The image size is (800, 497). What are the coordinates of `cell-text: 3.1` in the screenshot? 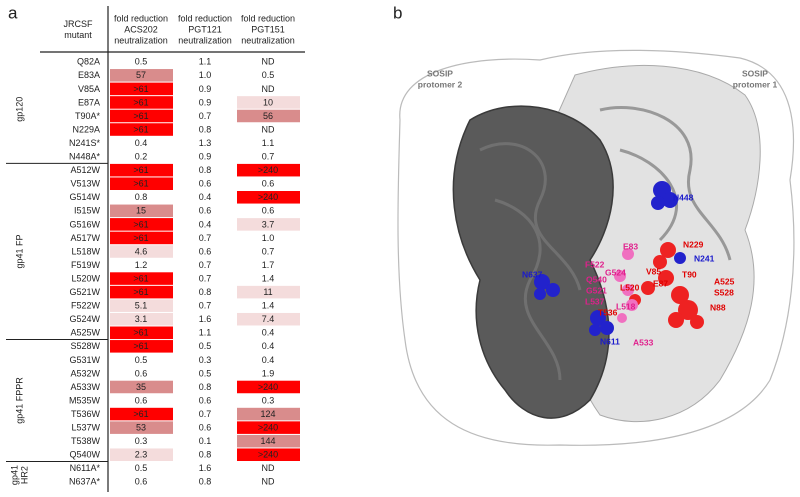 It's located at (141, 319).